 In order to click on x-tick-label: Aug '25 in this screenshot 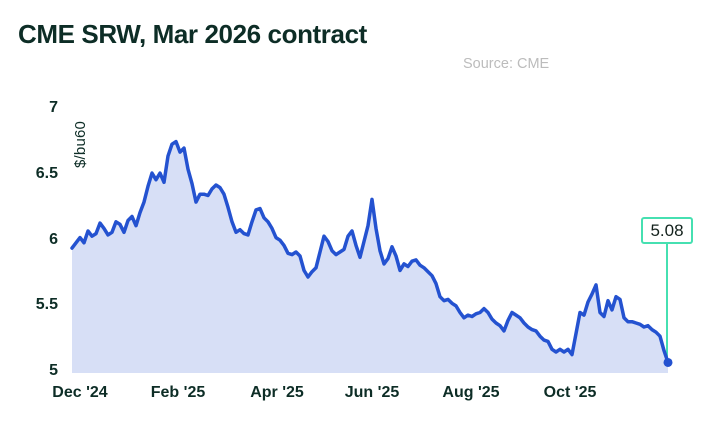, I will do `click(471, 392)`.